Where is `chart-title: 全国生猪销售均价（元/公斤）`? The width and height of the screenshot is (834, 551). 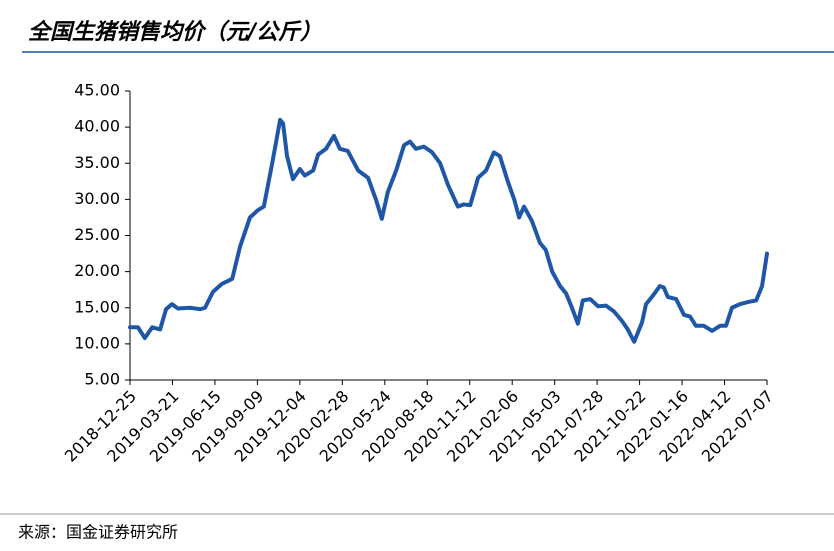 chart-title: 全国生猪销售均价（元/公斤） is located at coordinates (175, 32).